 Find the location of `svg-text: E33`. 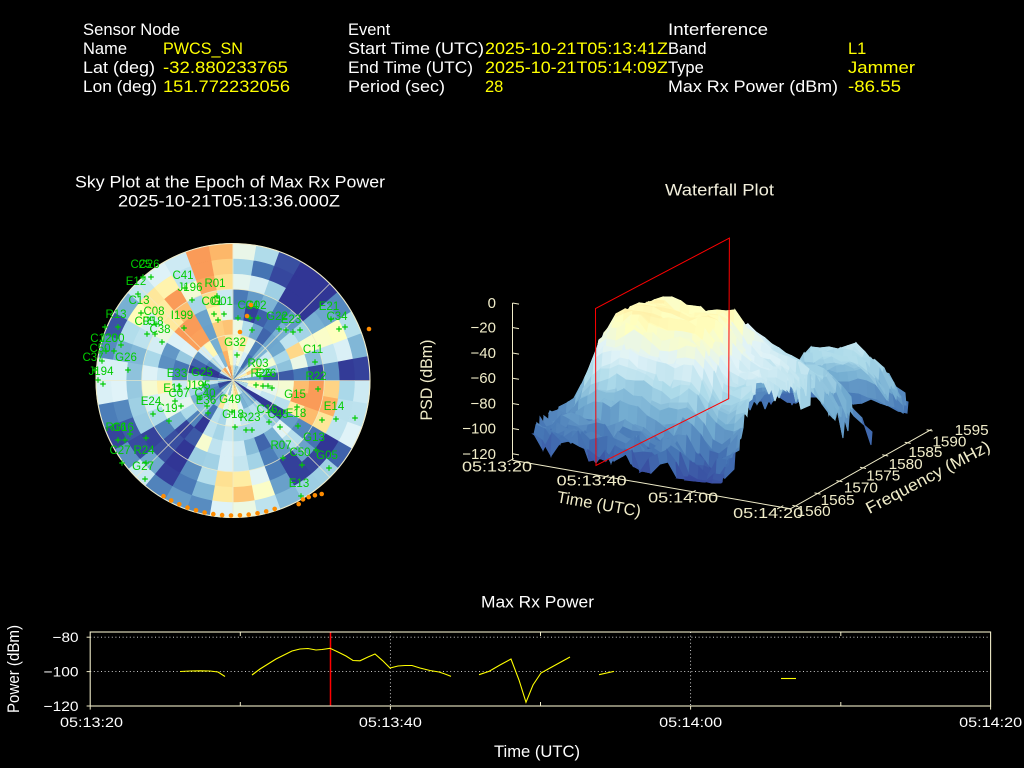

svg-text: E33 is located at coordinates (177, 374).